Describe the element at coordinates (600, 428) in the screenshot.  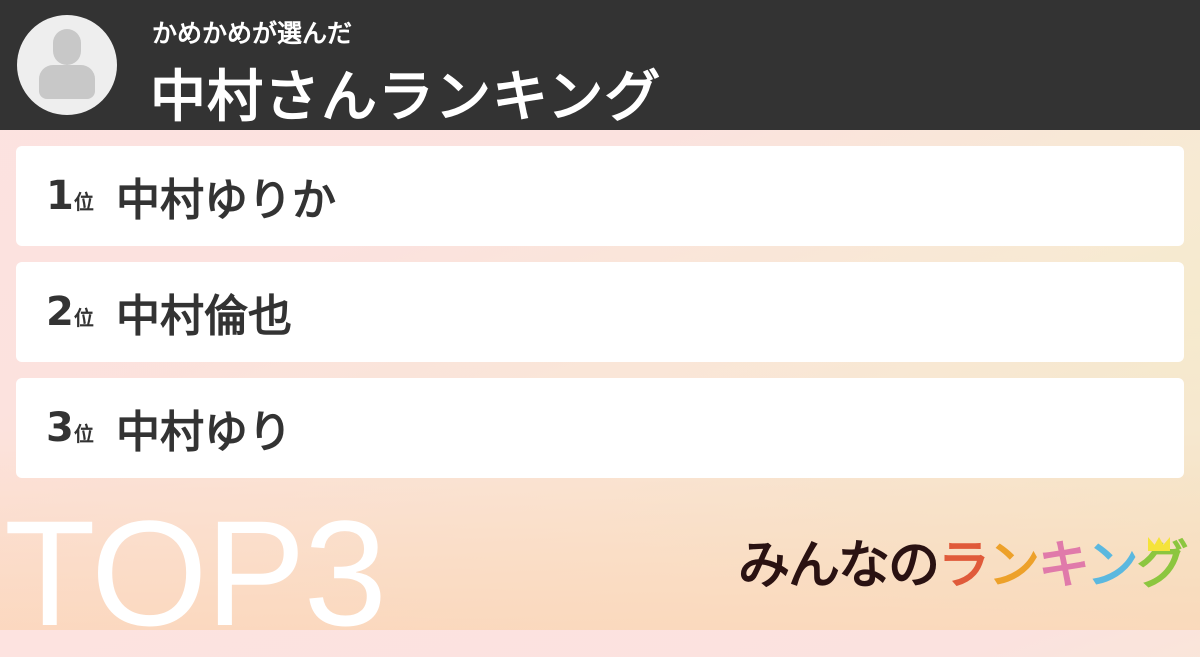
I see `ranking-item: 3位 中村ゆり` at that location.